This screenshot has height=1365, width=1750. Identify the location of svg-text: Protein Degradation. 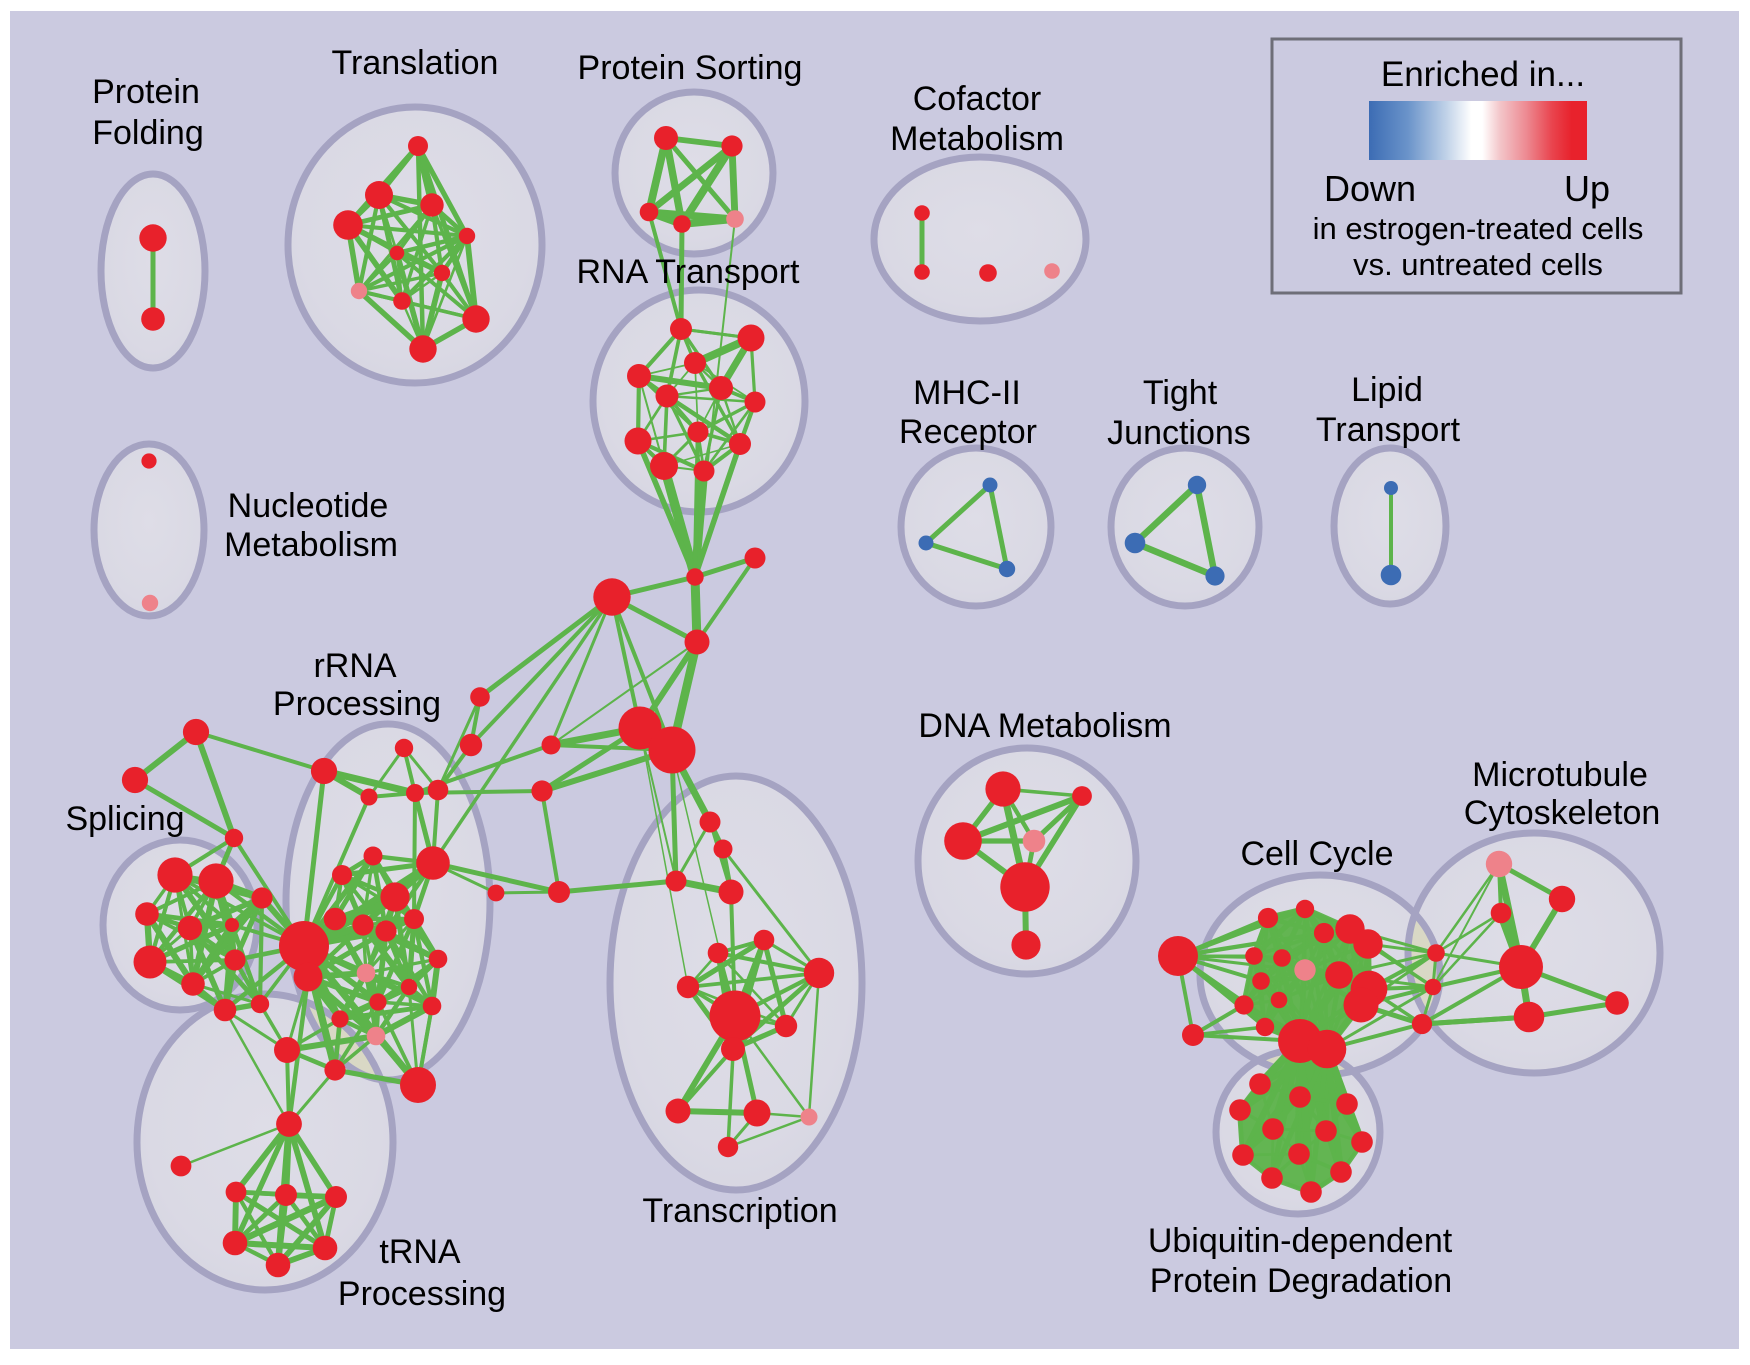
(1301, 1281).